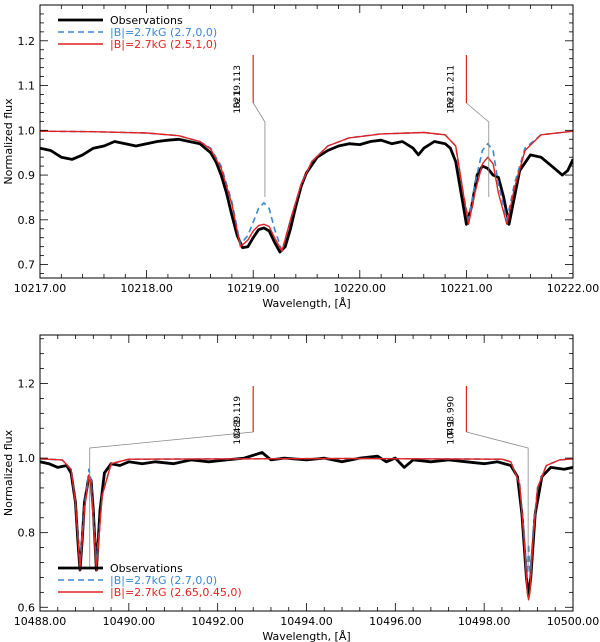 The height and width of the screenshot is (642, 600). I want to click on x-tick-label: 10500.00, so click(573, 621).